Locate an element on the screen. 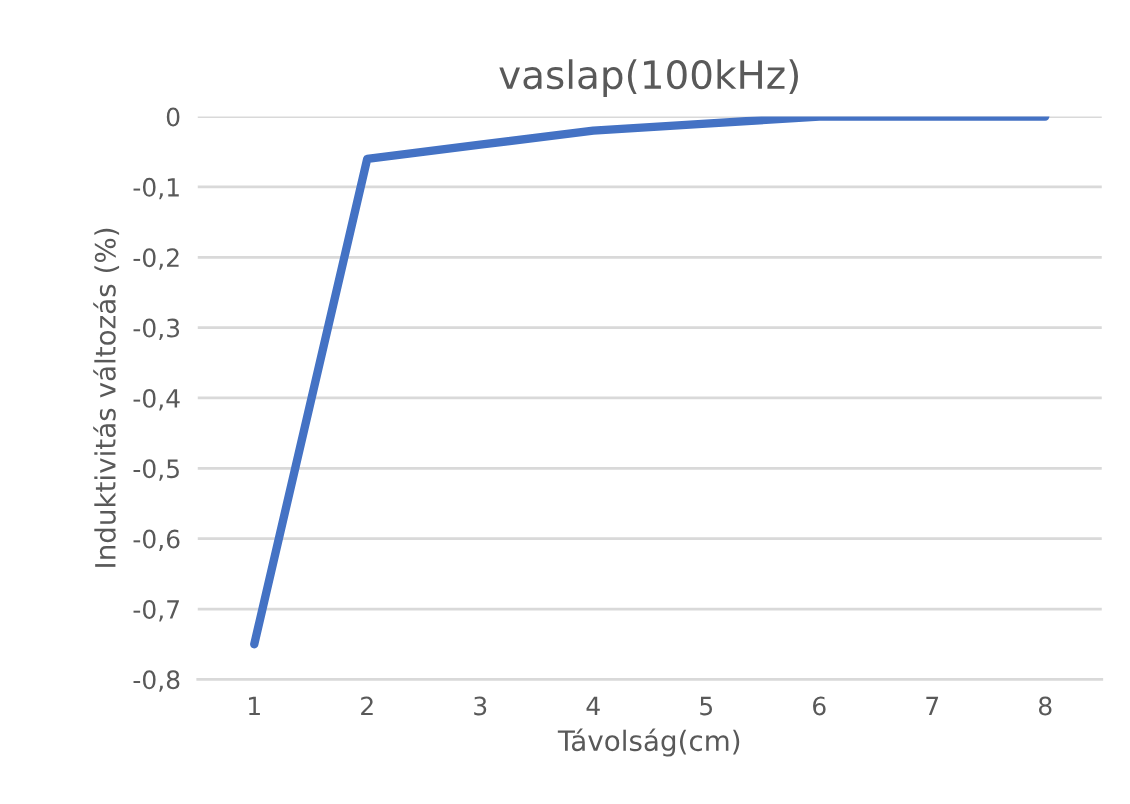 The width and height of the screenshot is (1130, 804). y-axis-title: Induktivitás változás (%) is located at coordinates (106, 397).